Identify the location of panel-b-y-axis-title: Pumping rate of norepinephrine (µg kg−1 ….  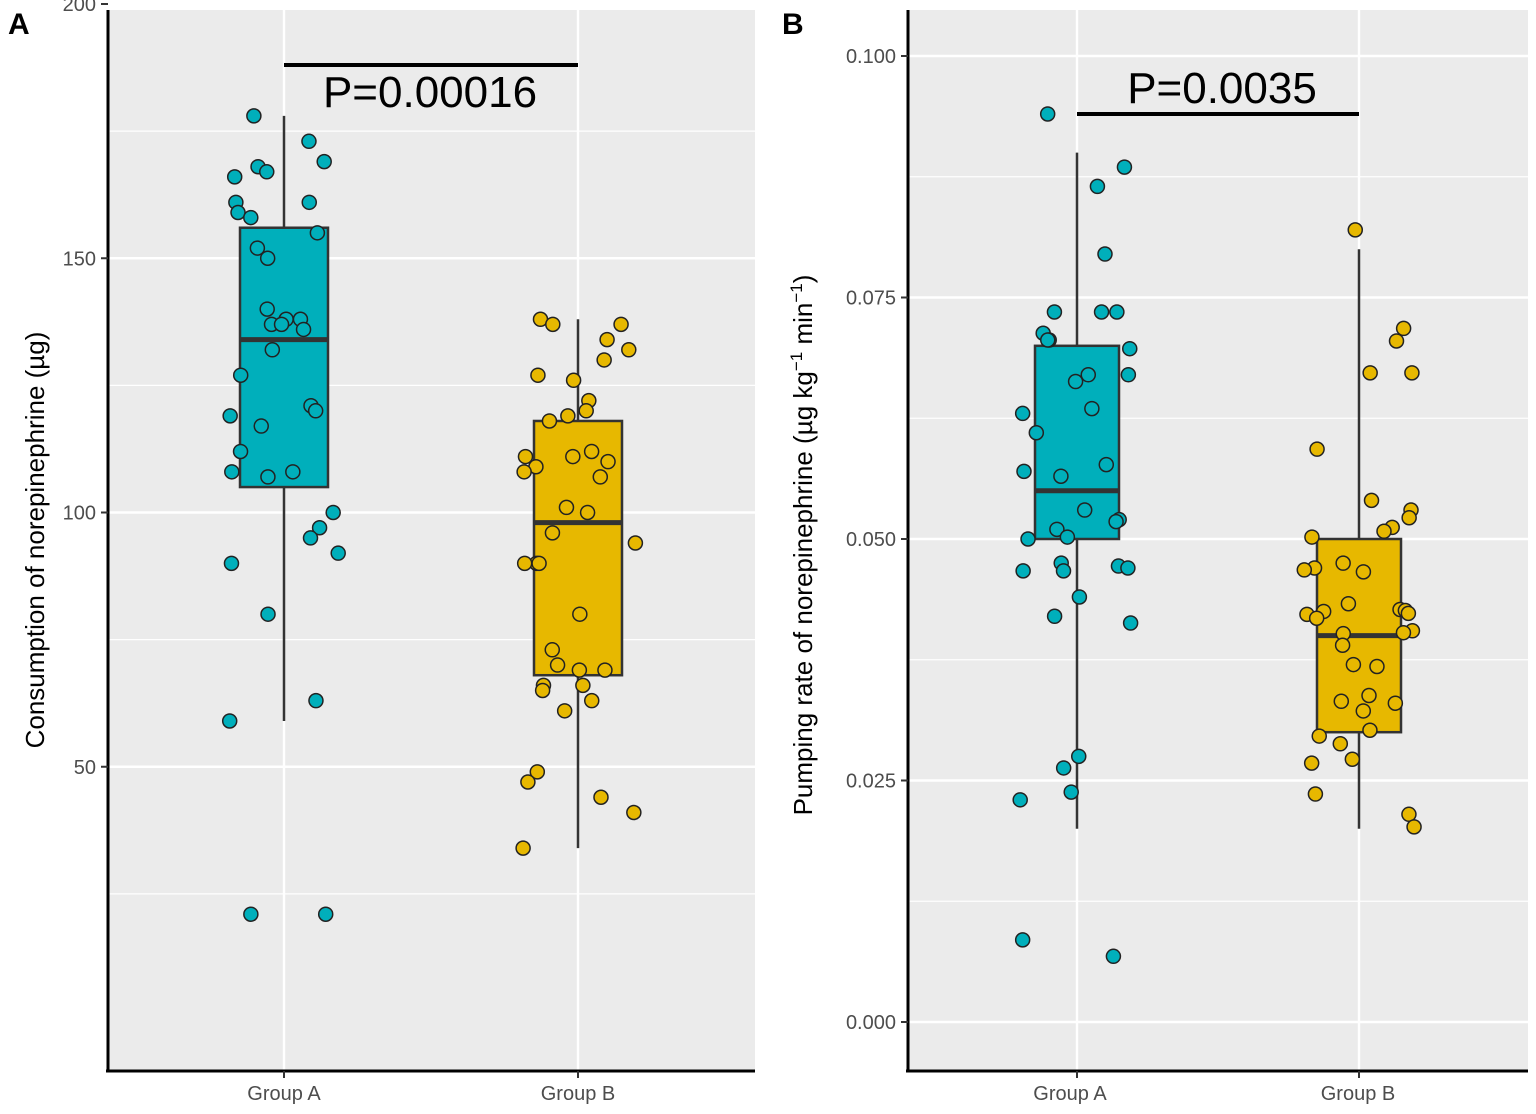
(802, 545).